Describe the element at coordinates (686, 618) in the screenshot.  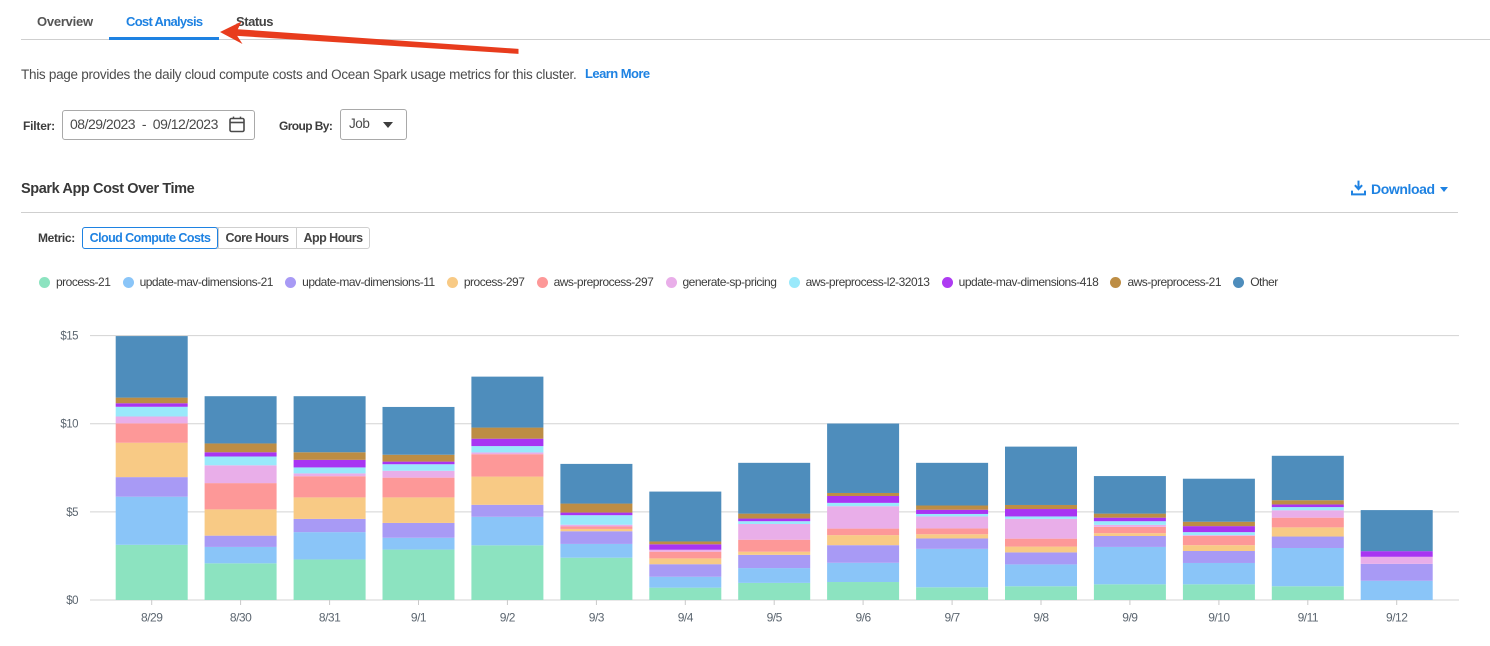
I see `svg-text: 9/4` at that location.